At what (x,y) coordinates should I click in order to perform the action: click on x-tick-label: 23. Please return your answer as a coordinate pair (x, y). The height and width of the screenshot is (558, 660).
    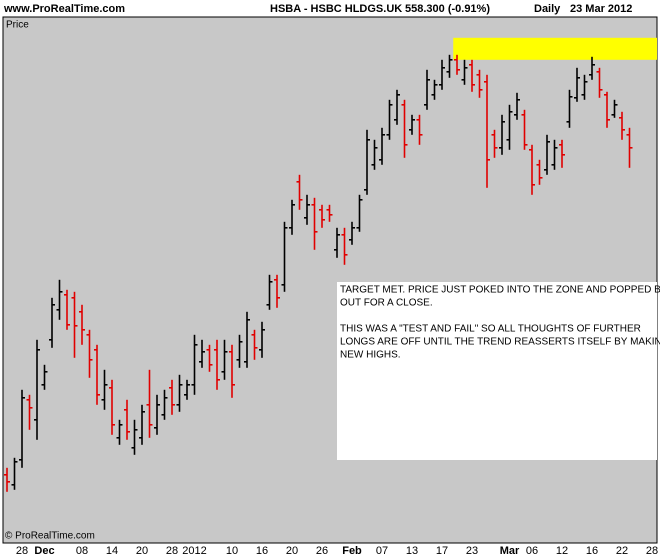
    Looking at the image, I should click on (472, 551).